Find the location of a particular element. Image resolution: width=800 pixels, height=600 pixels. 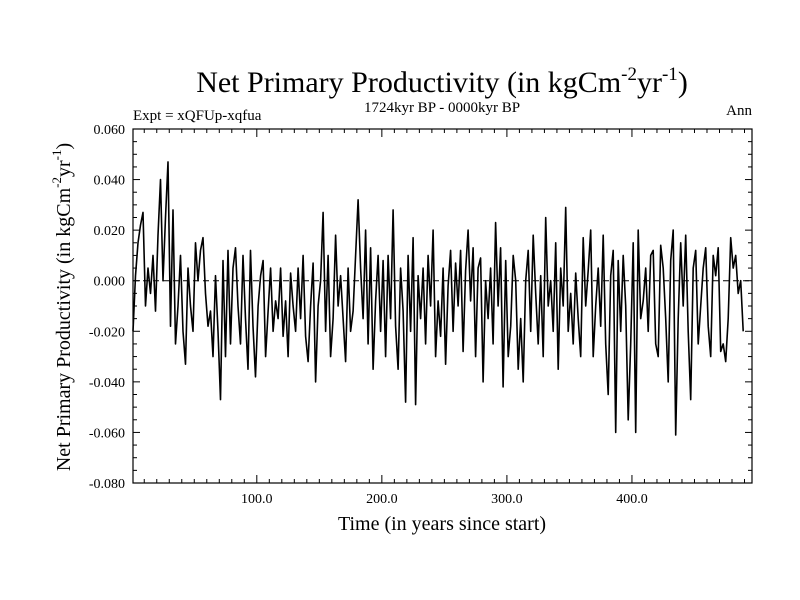

y-tick-label: 0.000 is located at coordinates (110, 282).